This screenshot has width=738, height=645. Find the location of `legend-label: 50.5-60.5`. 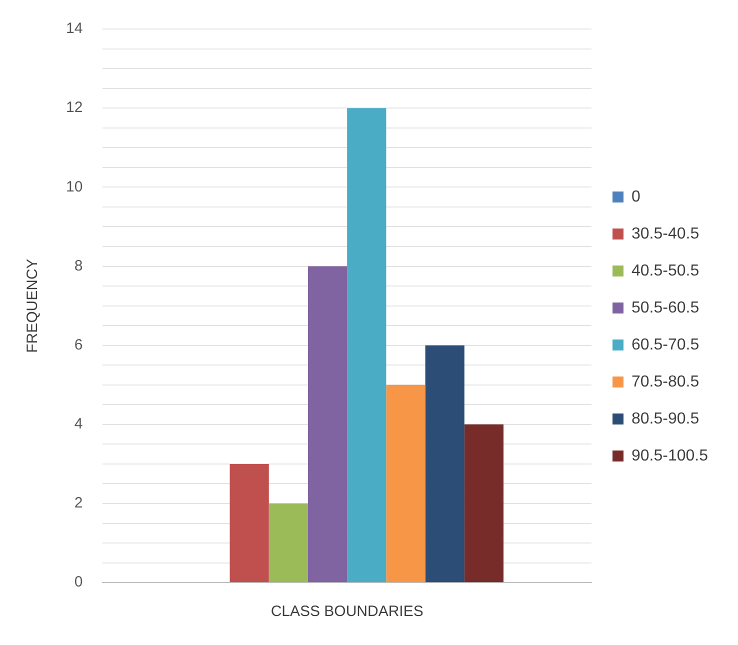

legend-label: 50.5-60.5 is located at coordinates (665, 307).